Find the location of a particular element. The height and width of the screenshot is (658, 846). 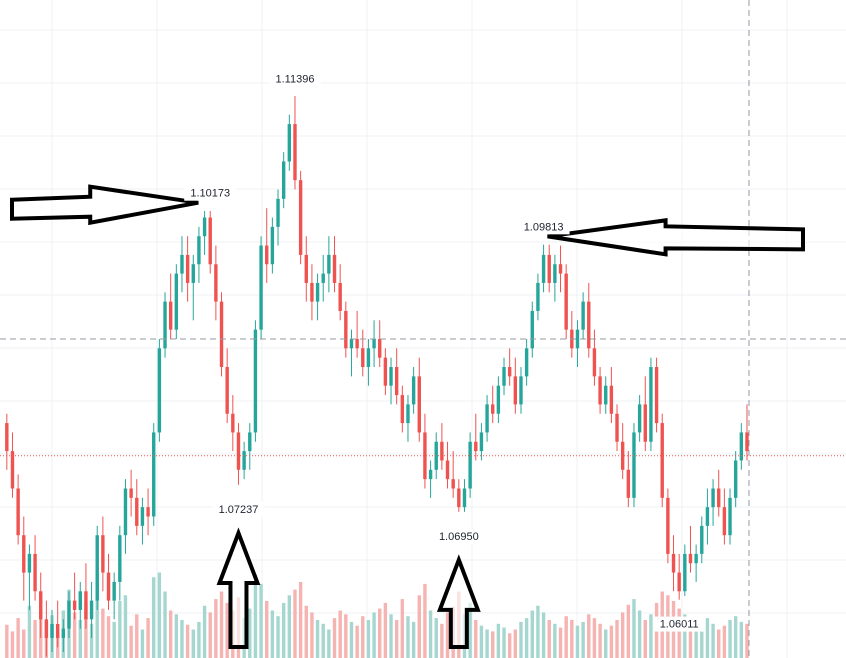

price-annotation: 1.10173 is located at coordinates (210, 193).